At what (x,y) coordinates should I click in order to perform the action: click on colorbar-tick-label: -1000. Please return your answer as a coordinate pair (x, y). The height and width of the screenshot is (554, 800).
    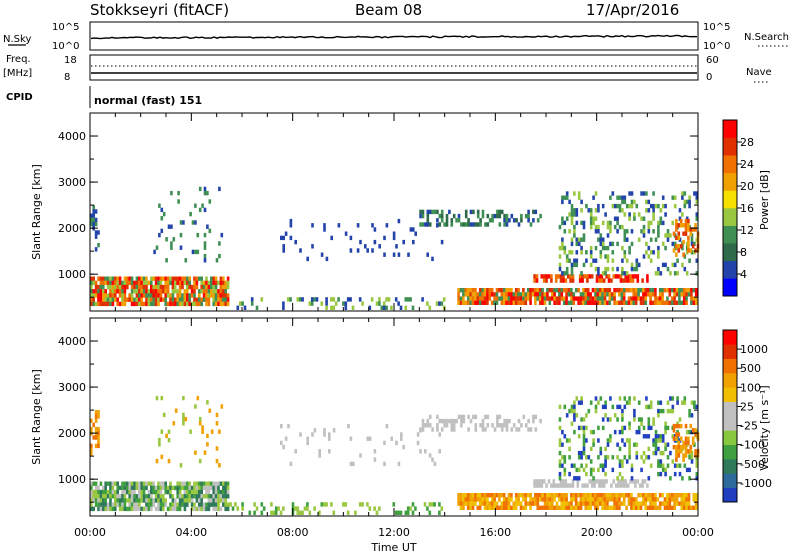
    Looking at the image, I should click on (756, 483).